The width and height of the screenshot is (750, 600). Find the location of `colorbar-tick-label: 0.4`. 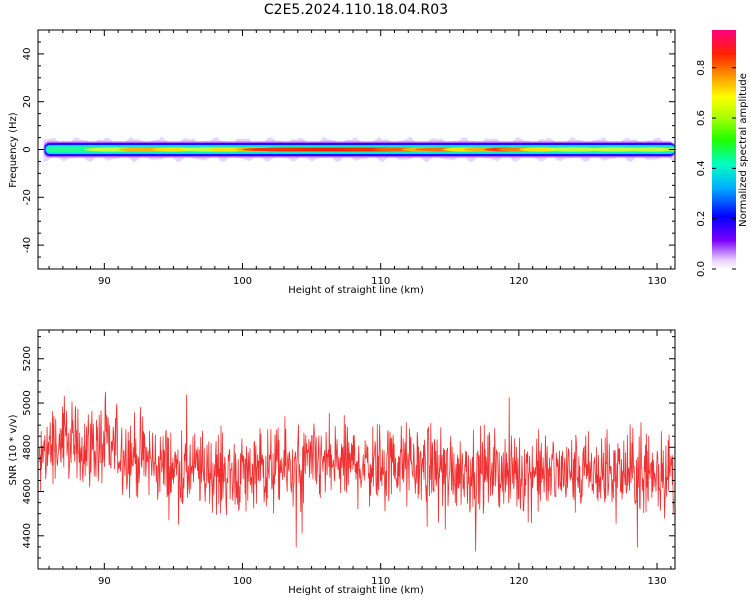

colorbar-tick-label: 0.4 is located at coordinates (701, 168).